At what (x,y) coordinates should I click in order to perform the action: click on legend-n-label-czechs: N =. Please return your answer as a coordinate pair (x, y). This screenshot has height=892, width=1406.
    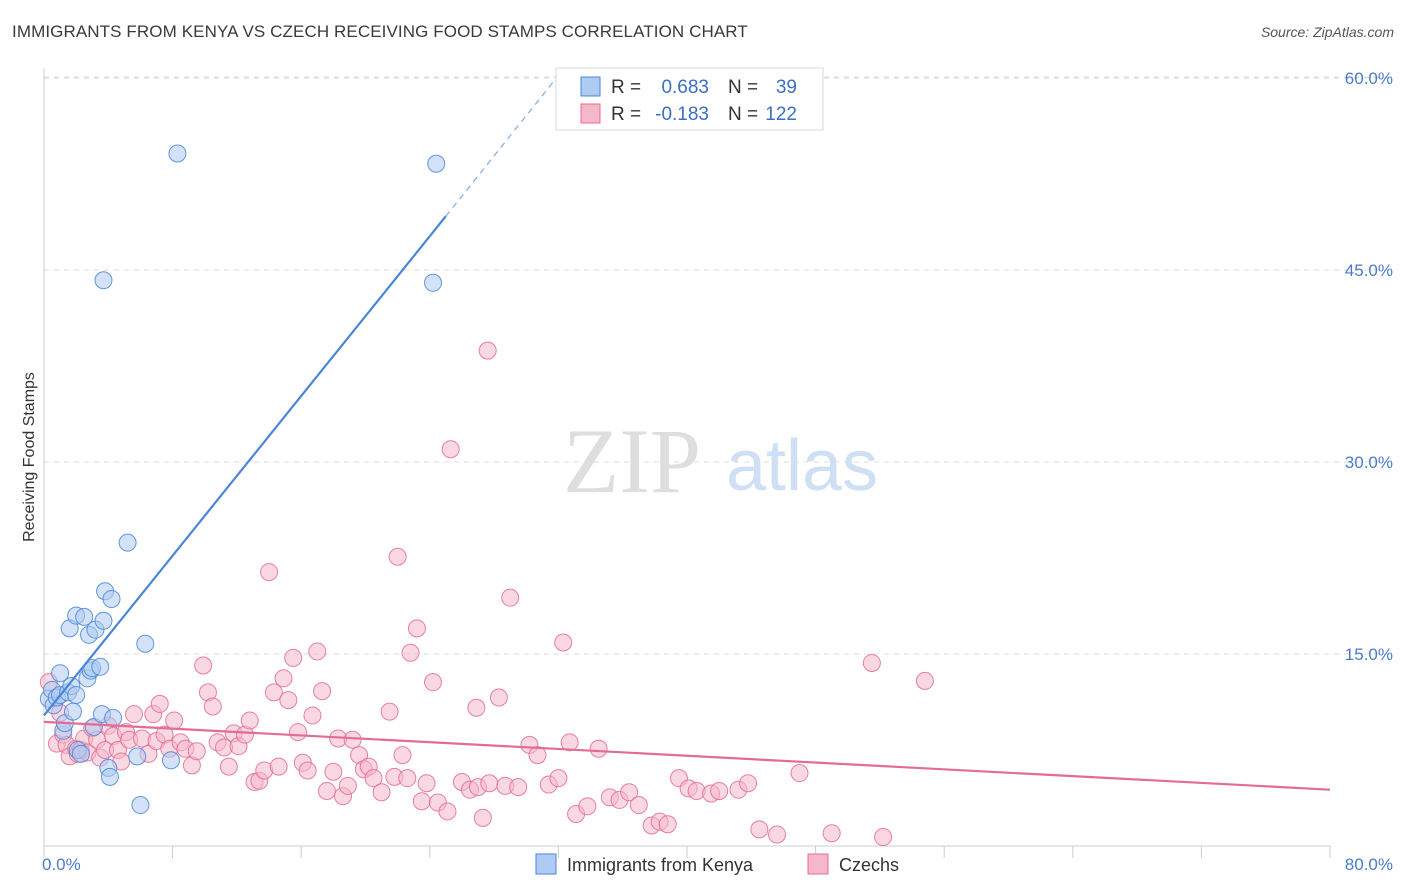
    Looking at the image, I should click on (743, 114).